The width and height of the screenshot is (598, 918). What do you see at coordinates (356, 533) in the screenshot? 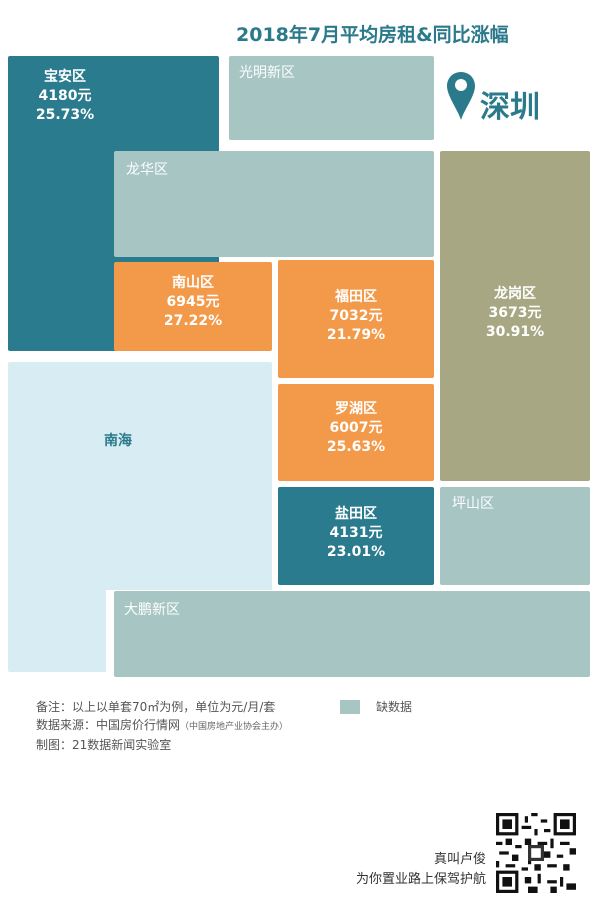
I see `yantian-rent: 4131元` at bounding box center [356, 533].